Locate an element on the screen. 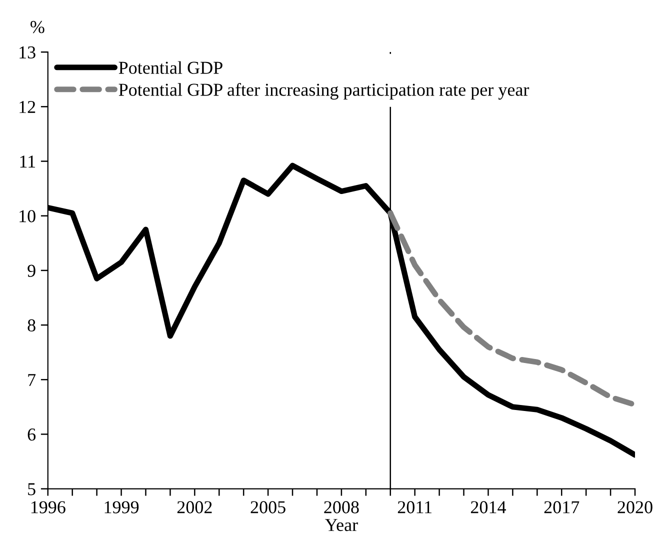  y-tick-label: 13 is located at coordinates (28, 52).